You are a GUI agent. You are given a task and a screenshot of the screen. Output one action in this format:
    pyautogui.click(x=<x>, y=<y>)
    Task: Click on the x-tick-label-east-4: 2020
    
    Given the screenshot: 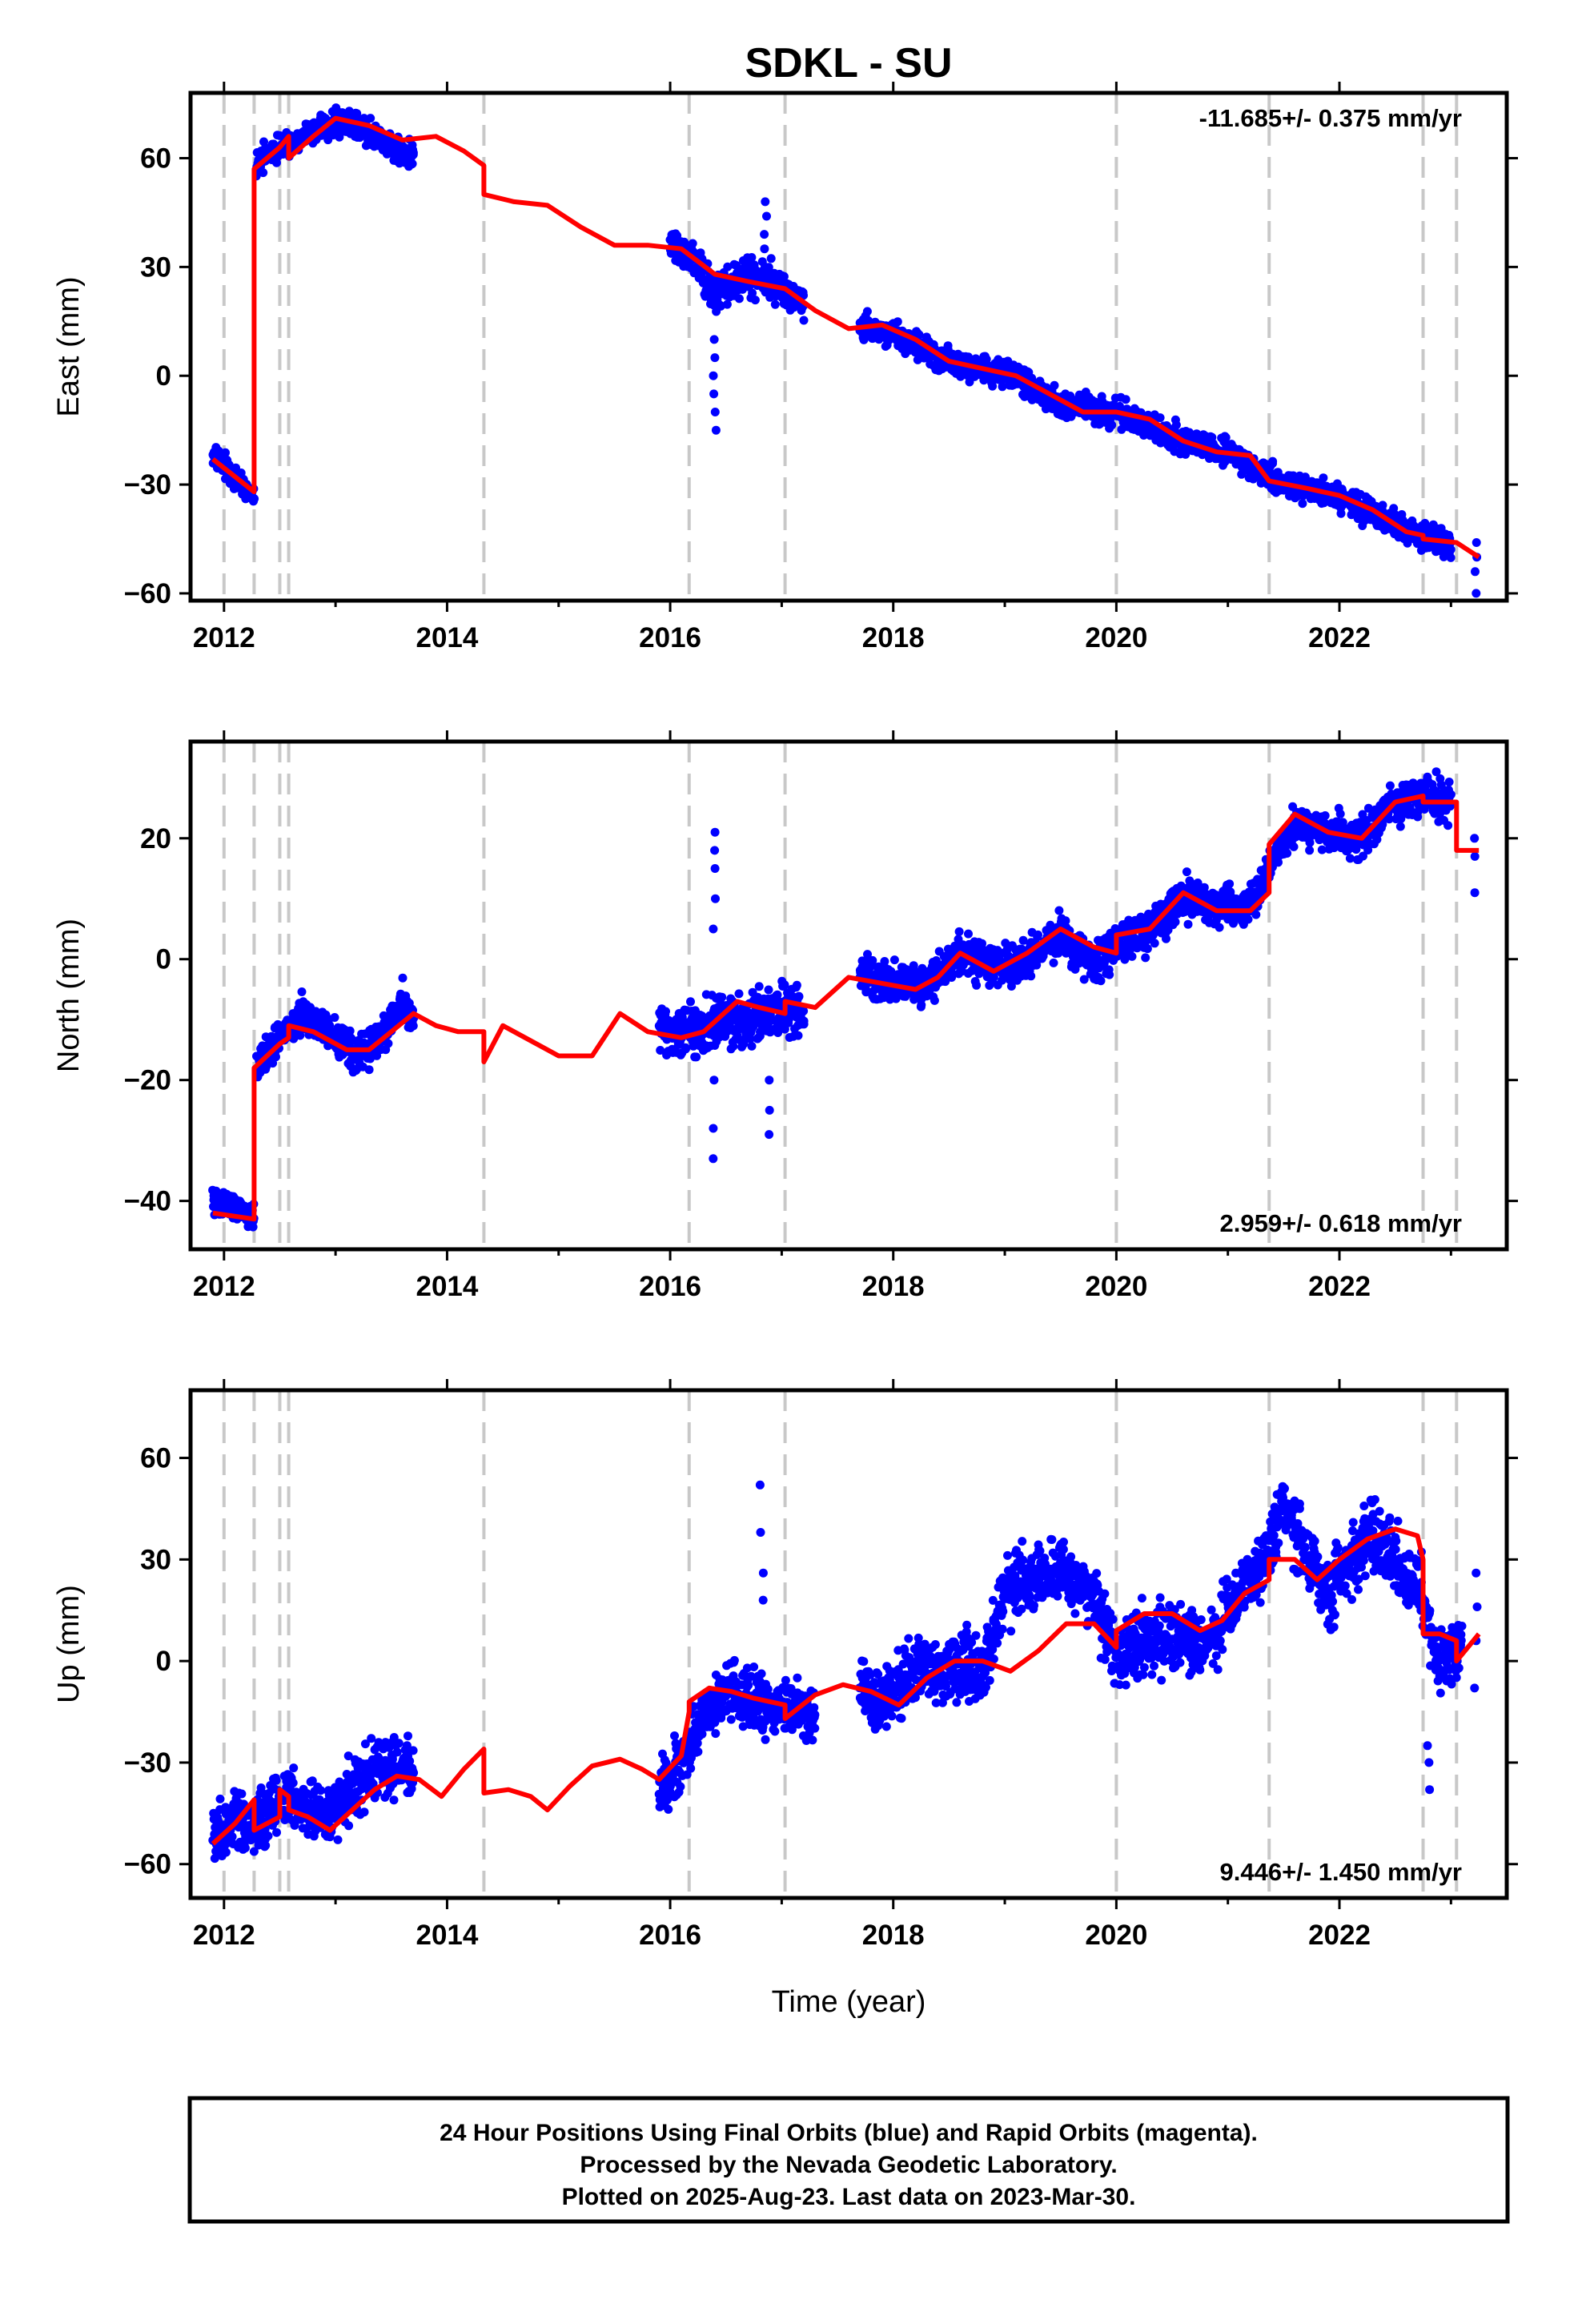 What is the action you would take?
    pyautogui.click(x=1116, y=637)
    